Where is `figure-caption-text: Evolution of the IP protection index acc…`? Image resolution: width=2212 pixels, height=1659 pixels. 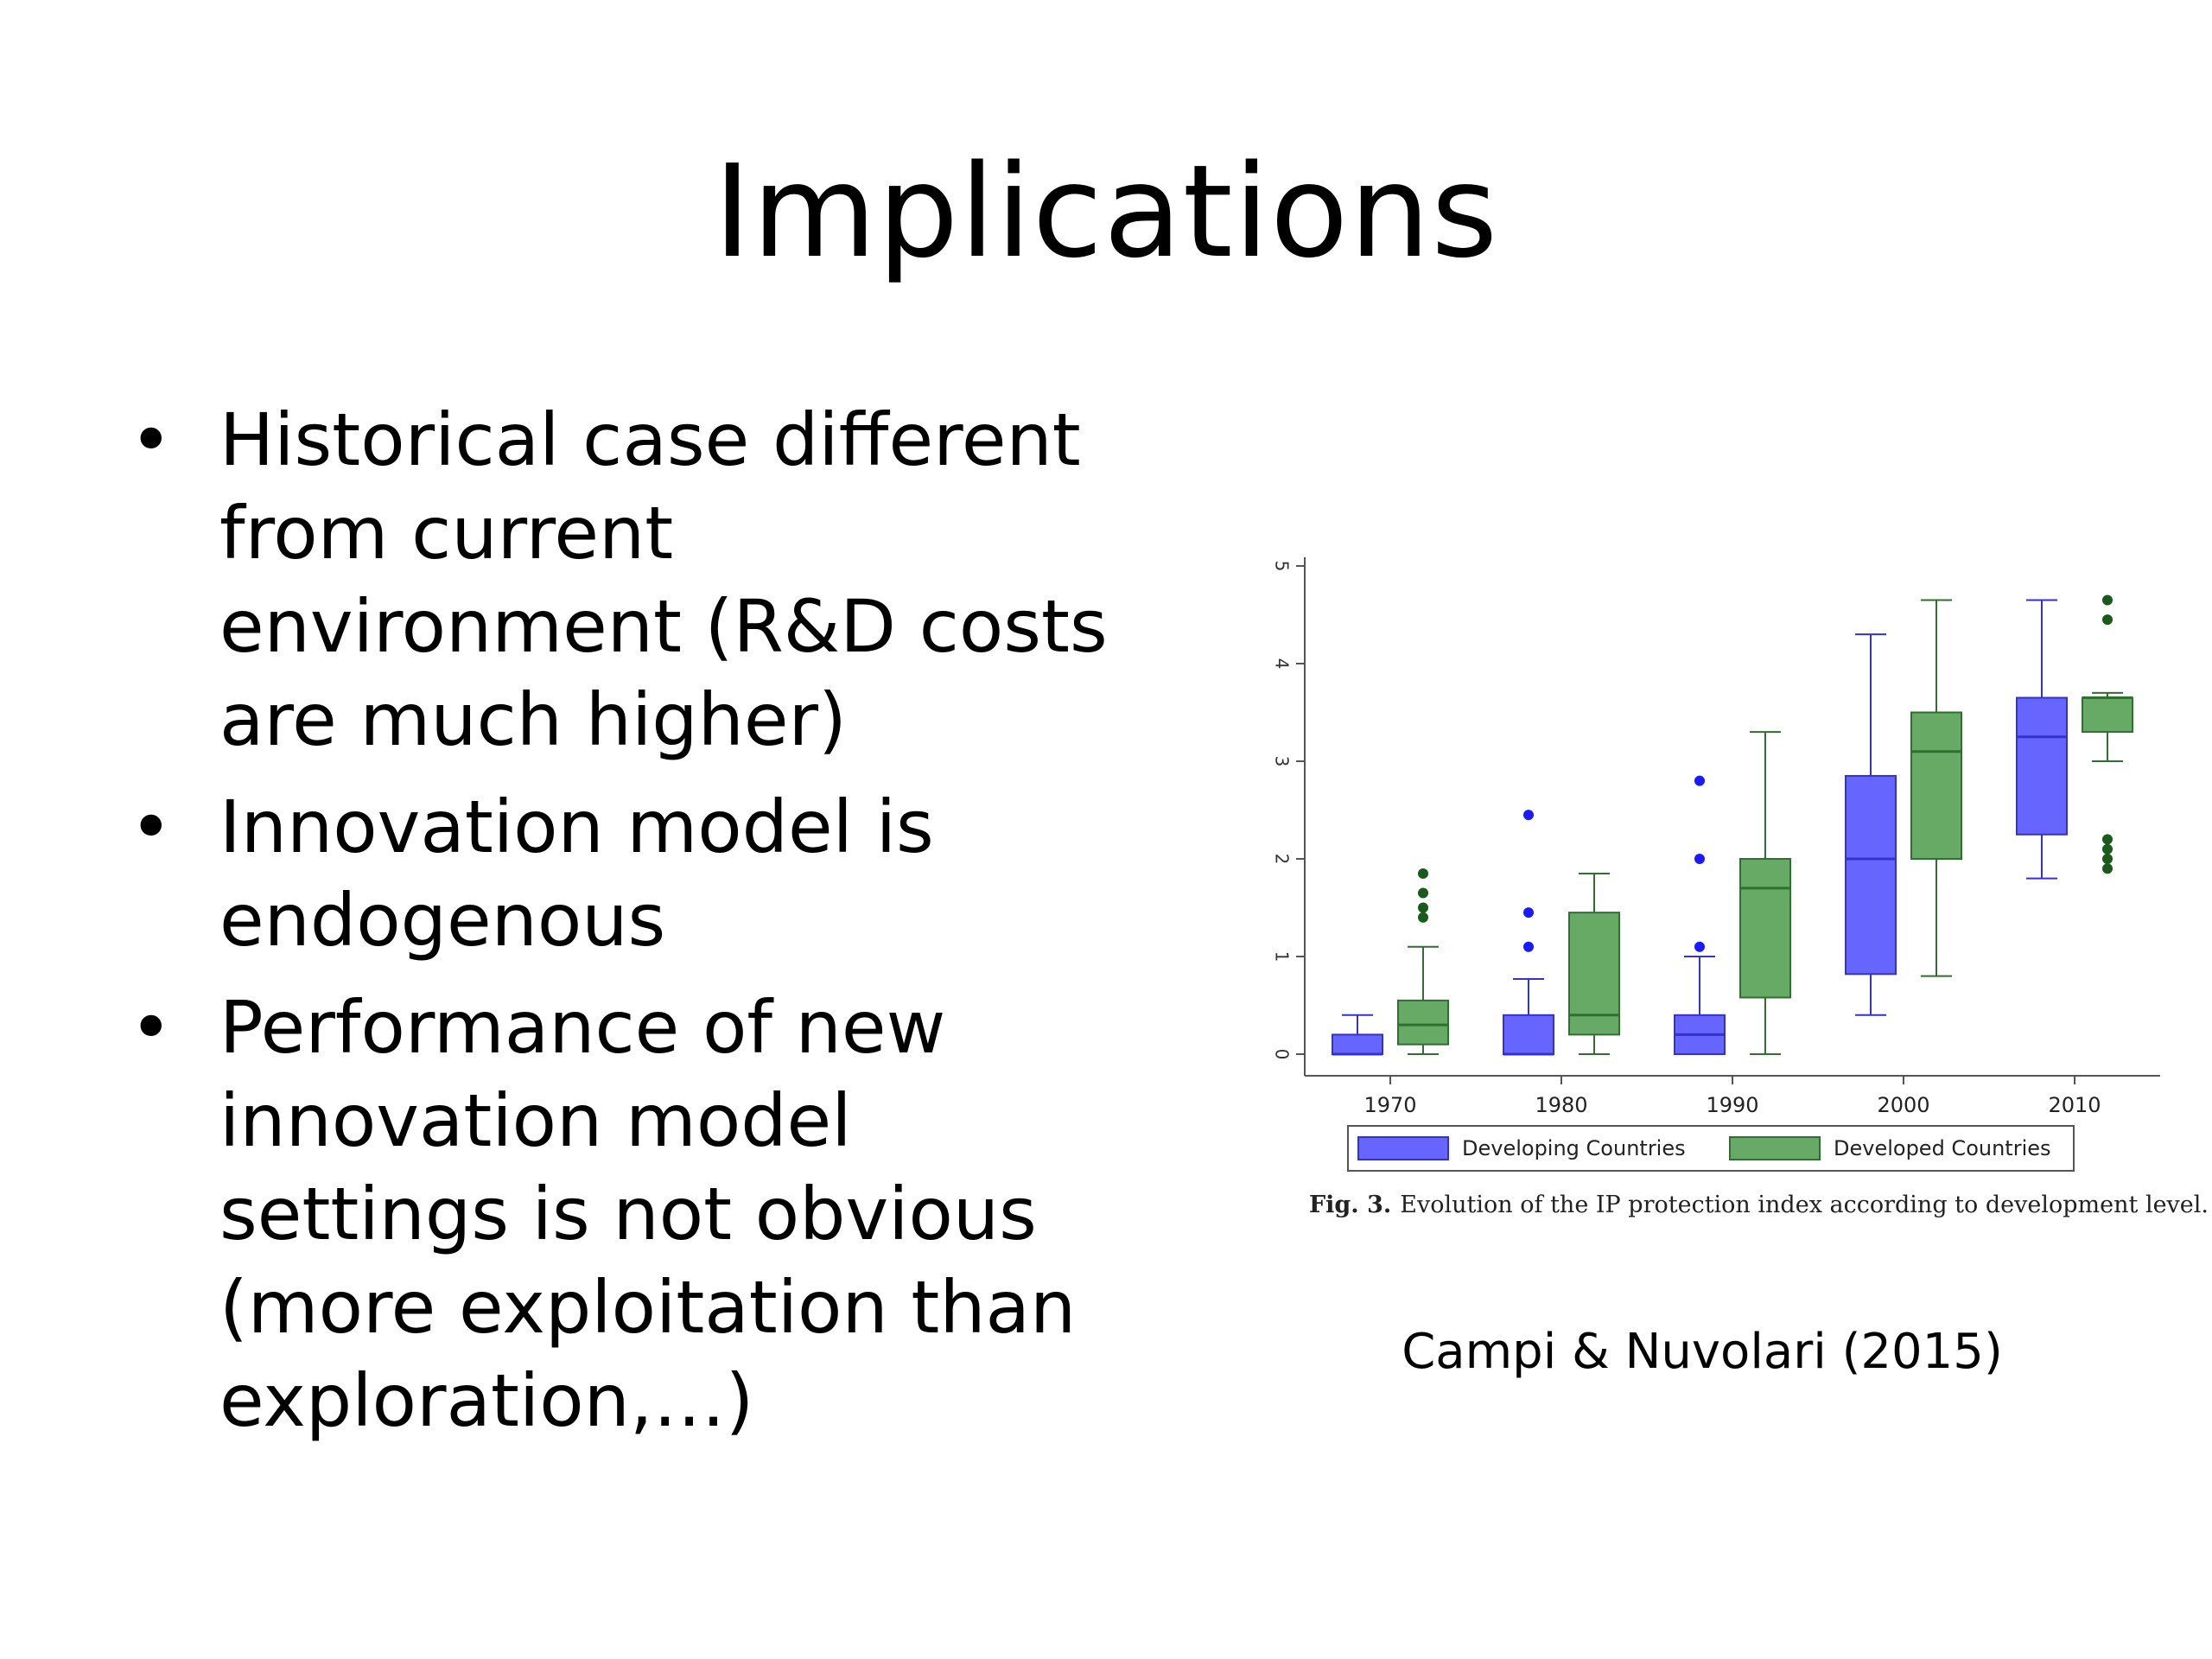
figure-caption-text: Evolution of the IP protection index acc… is located at coordinates (1804, 1205).